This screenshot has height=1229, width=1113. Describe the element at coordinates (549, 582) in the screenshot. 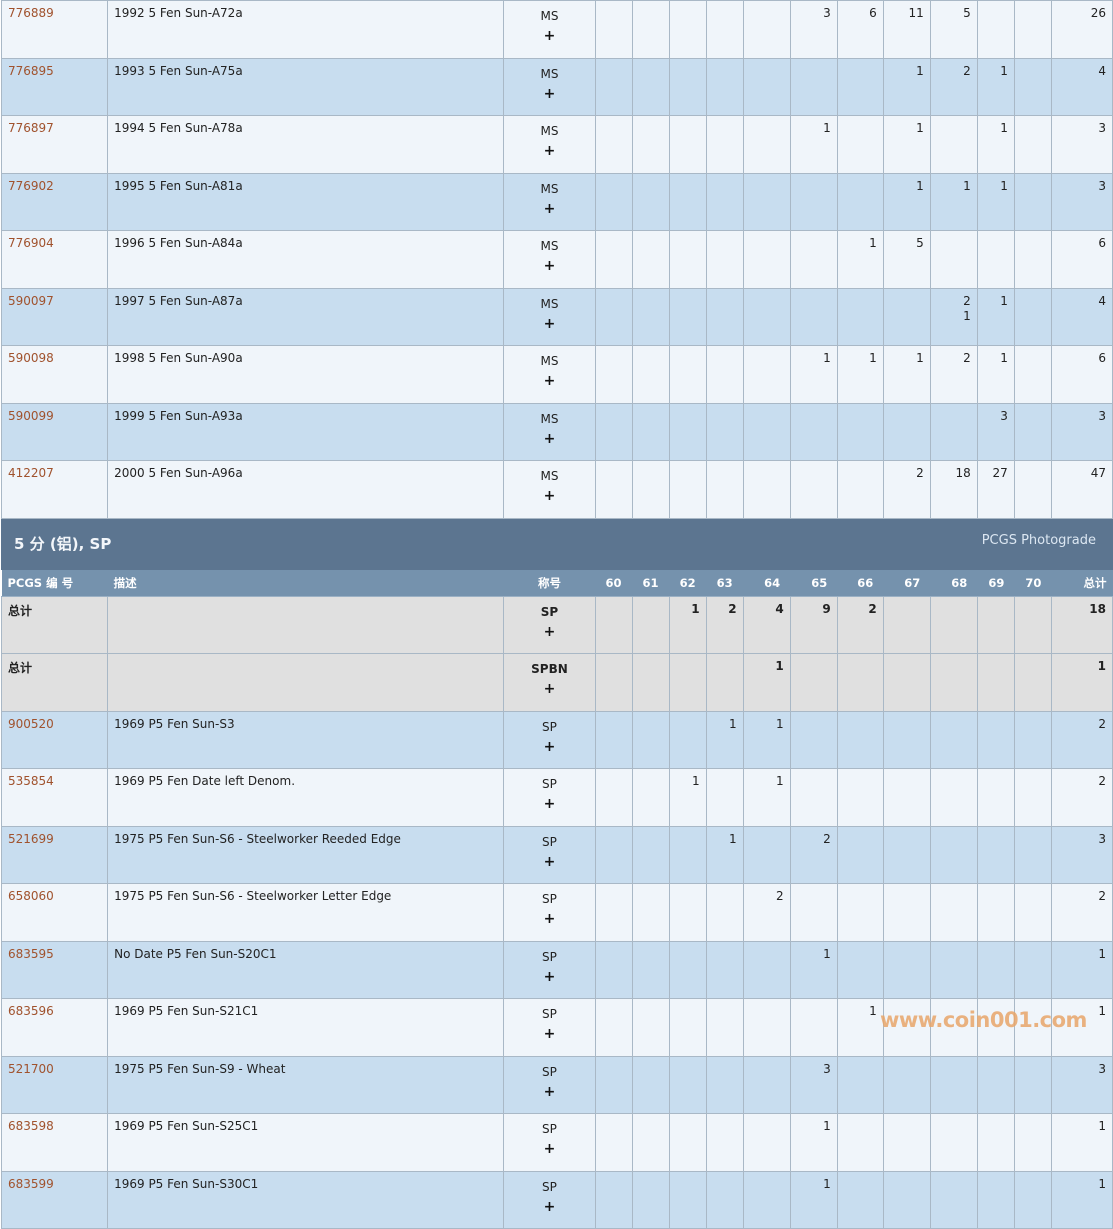

I see `column-header-designation: 称号` at that location.